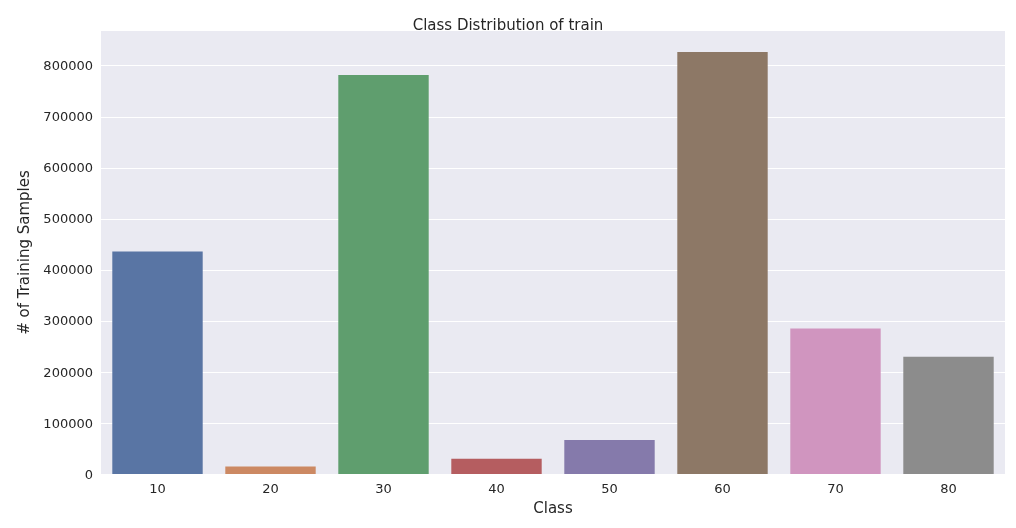  I want to click on y-tick-label: 800000, so click(68, 66).